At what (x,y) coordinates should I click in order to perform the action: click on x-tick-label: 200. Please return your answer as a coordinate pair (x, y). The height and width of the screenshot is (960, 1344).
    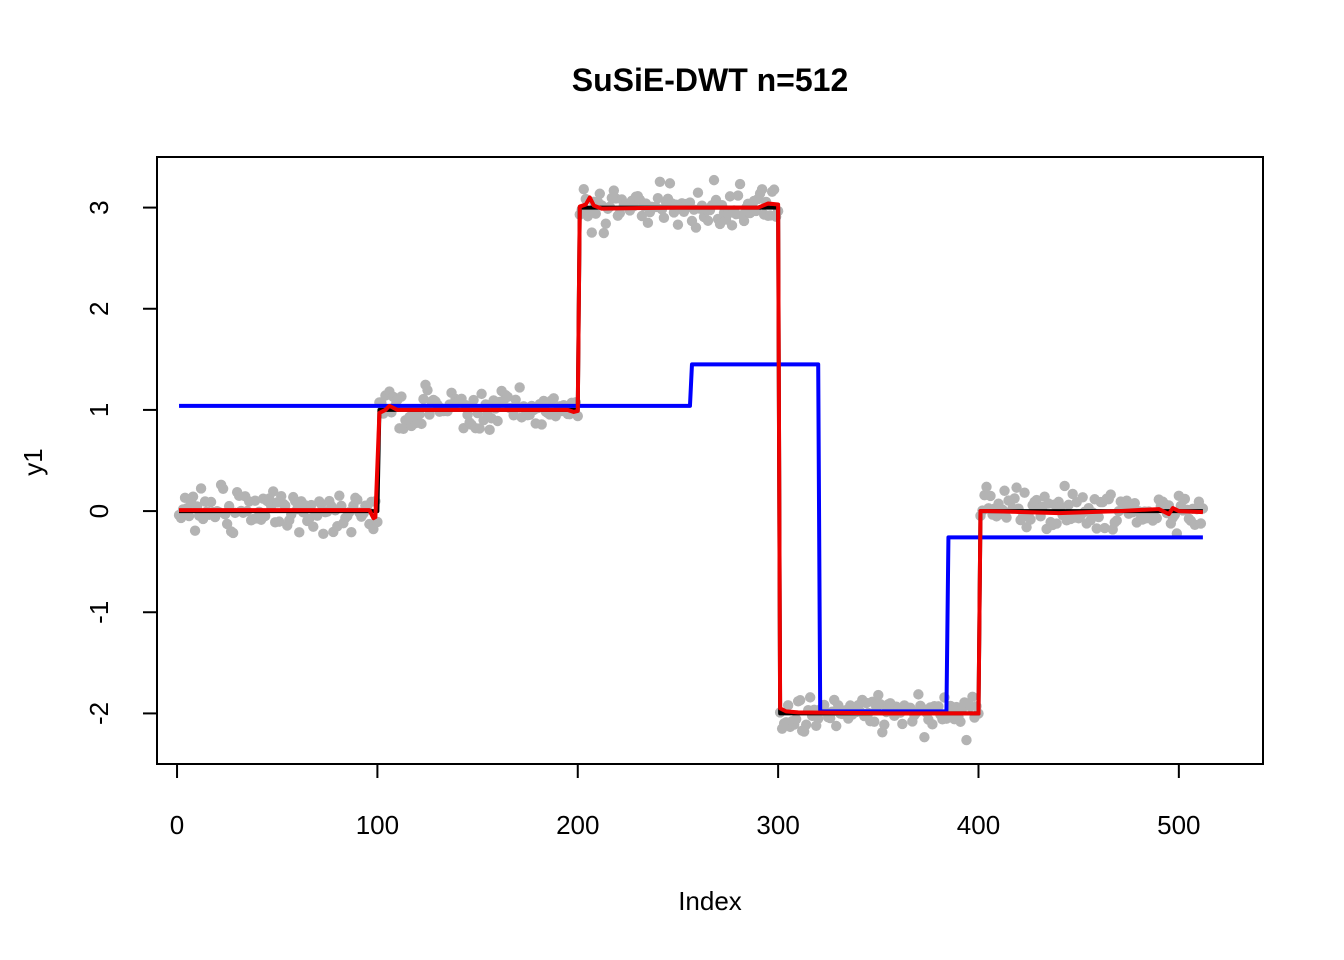
    Looking at the image, I should click on (577, 825).